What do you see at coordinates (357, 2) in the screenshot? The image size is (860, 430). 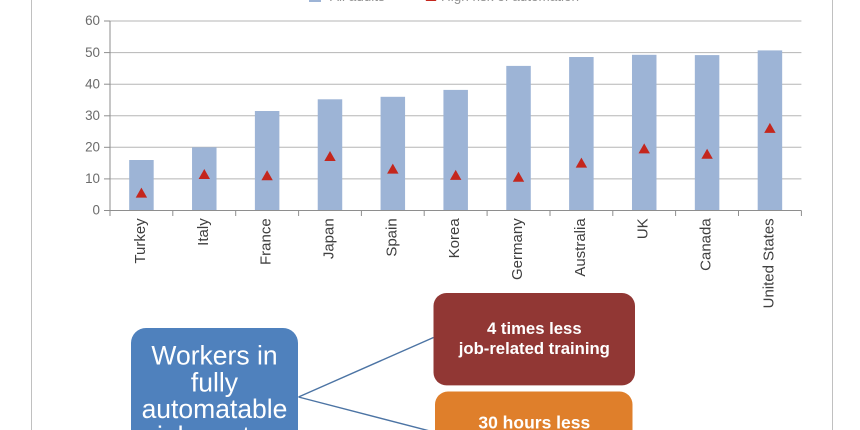 I see `svg-text: All adults` at bounding box center [357, 2].